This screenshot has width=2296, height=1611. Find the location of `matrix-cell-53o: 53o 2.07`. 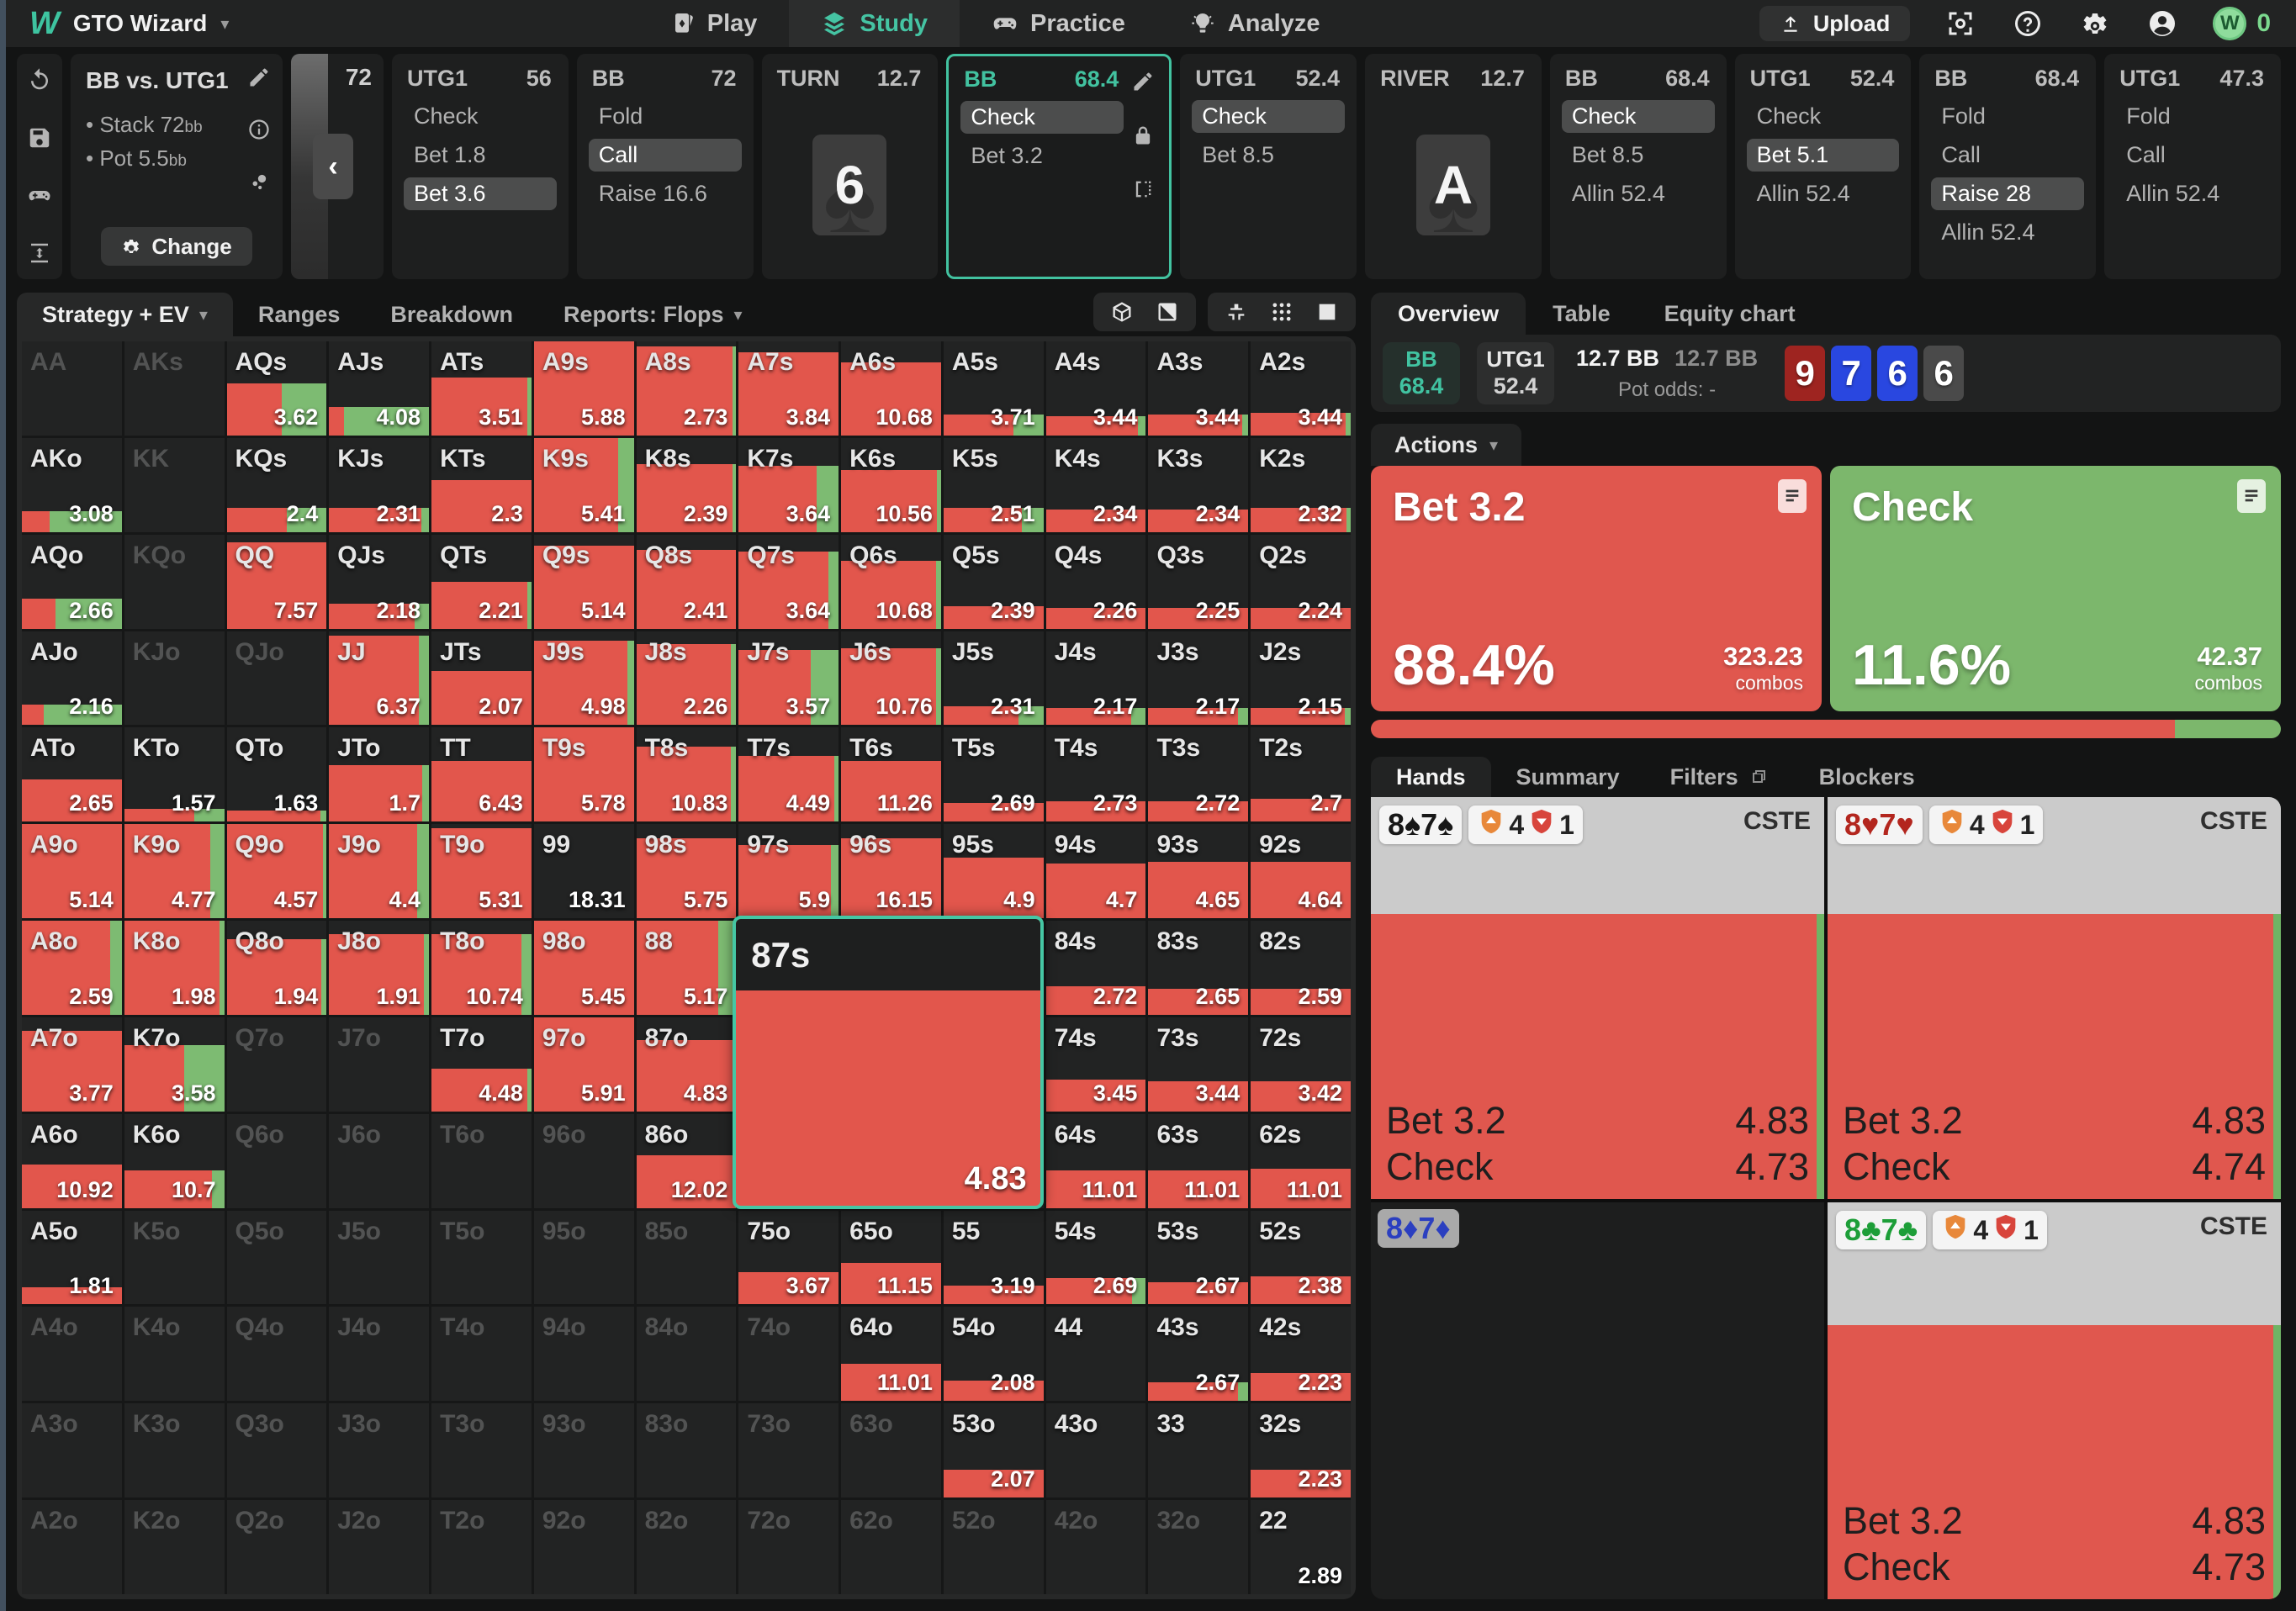

matrix-cell-53o: 53o 2.07 is located at coordinates (993, 1451).